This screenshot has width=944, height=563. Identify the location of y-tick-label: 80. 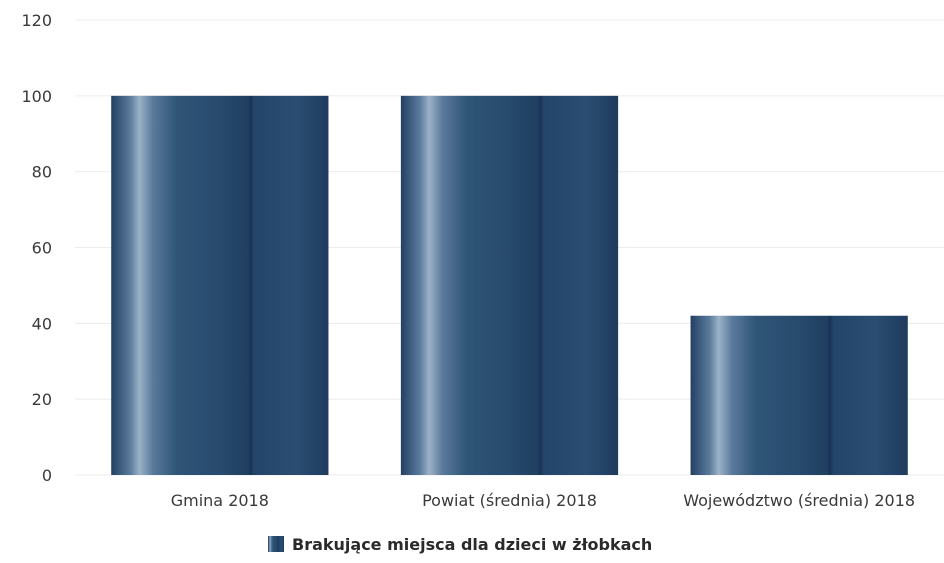
(42, 172).